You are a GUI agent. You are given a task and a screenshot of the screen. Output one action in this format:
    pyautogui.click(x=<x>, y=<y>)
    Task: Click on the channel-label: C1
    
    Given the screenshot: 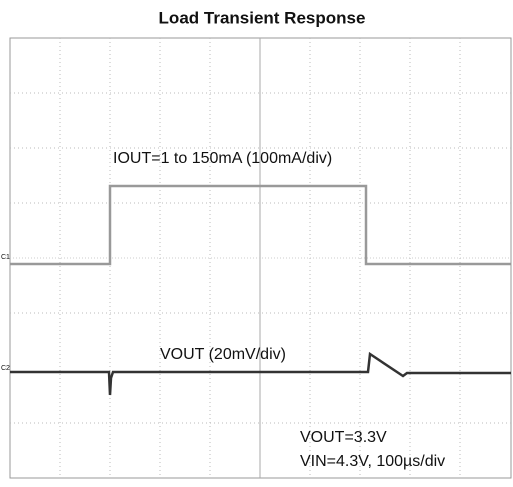 What is the action you would take?
    pyautogui.click(x=5, y=257)
    